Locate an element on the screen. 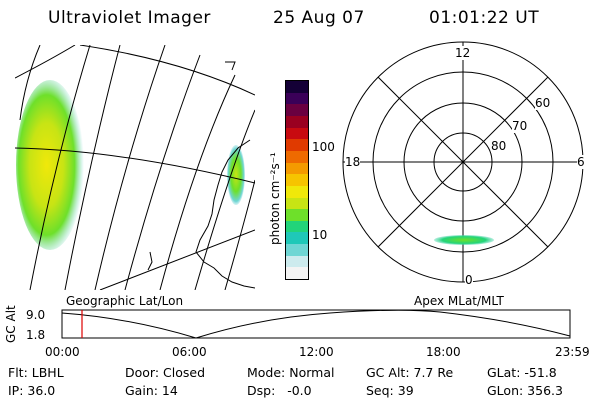 The image size is (600, 400). altitude-ymax-label: 9.0 is located at coordinates (36, 315).